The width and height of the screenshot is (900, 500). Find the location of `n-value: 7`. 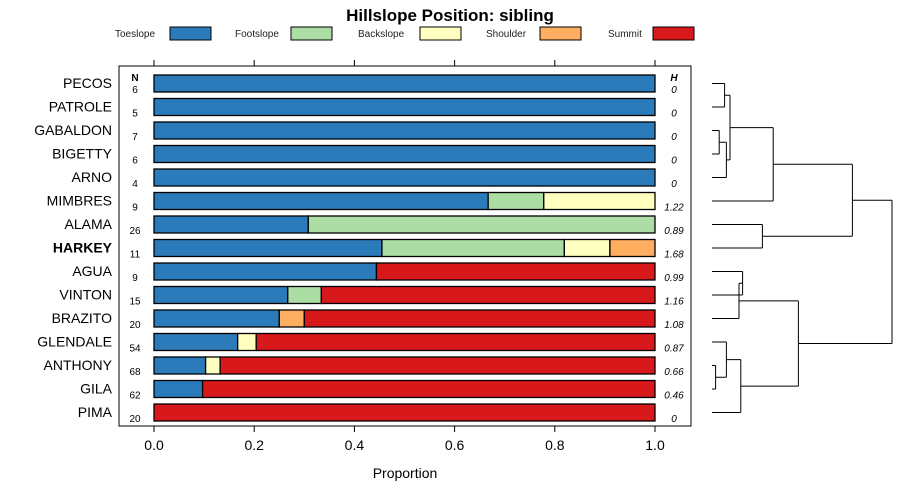

n-value: 7 is located at coordinates (135, 137).